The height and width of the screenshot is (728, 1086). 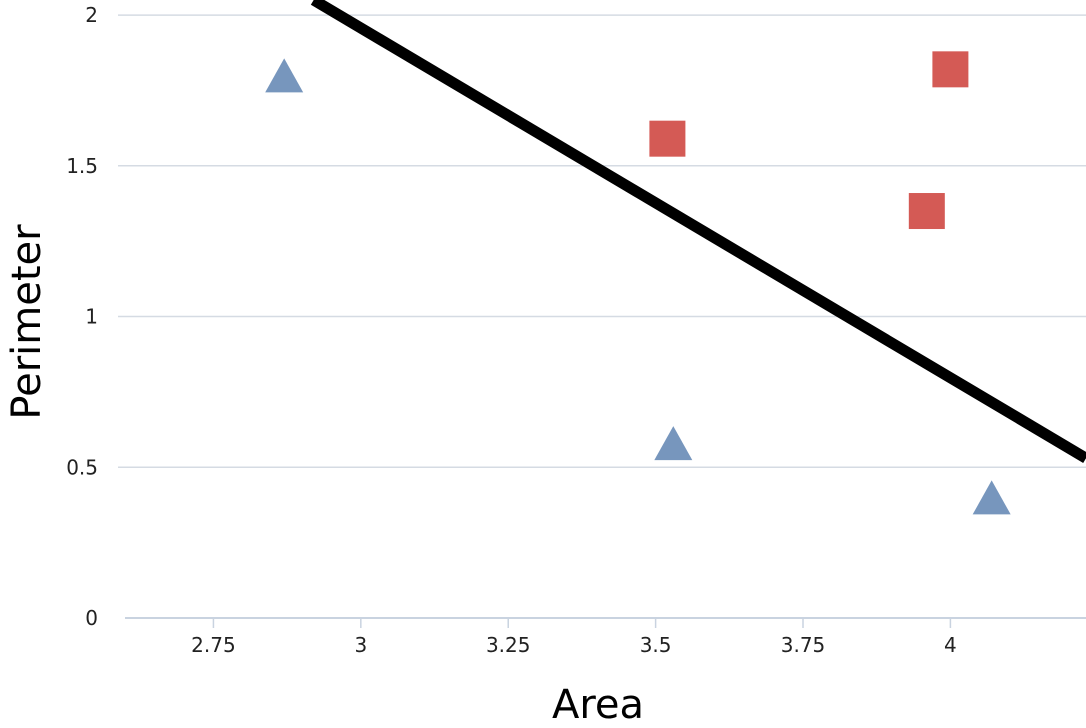 What do you see at coordinates (598, 705) in the screenshot?
I see `x-axis-title: Area` at bounding box center [598, 705].